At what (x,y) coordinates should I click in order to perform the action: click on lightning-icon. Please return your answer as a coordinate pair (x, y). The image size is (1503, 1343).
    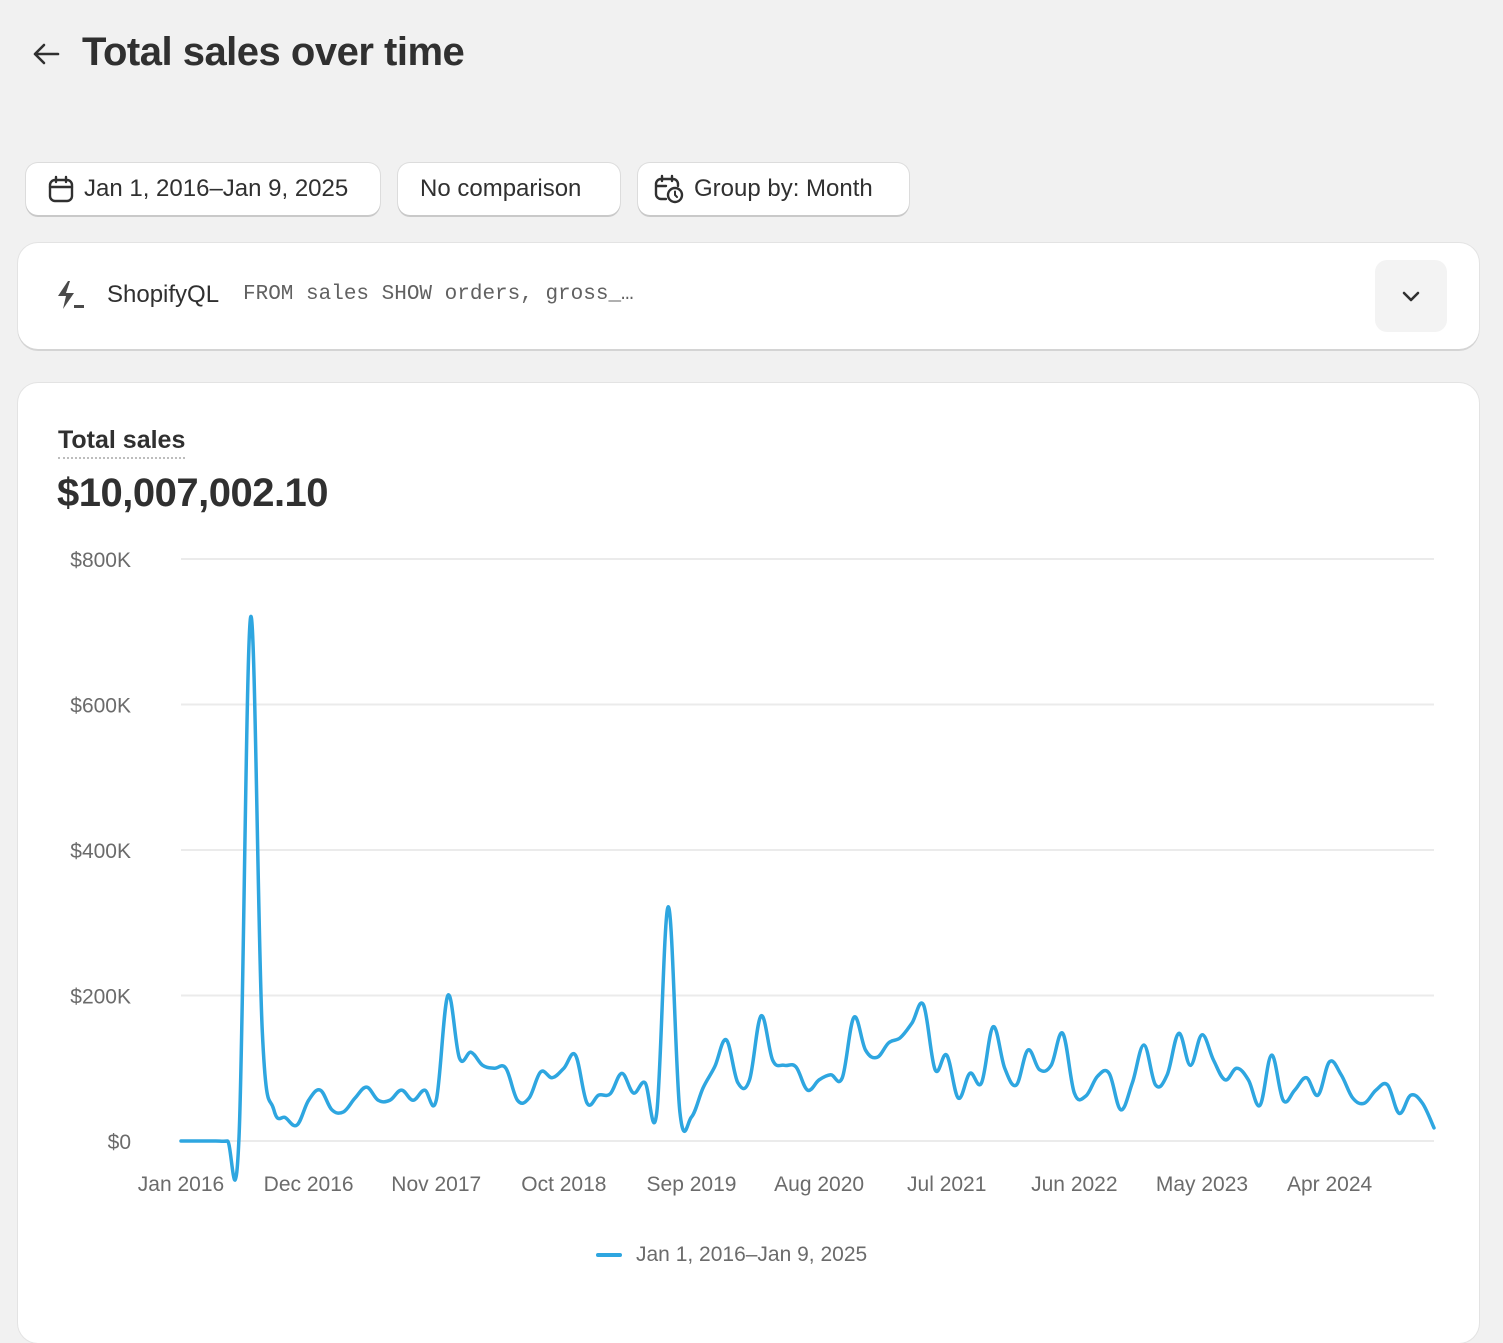
    Looking at the image, I should click on (71, 295).